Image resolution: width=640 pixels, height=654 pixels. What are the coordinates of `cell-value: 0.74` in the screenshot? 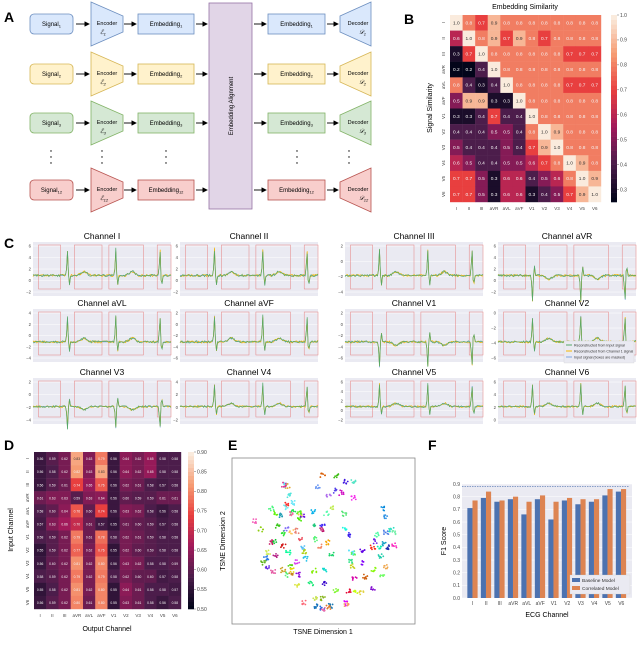 It's located at (77, 485).